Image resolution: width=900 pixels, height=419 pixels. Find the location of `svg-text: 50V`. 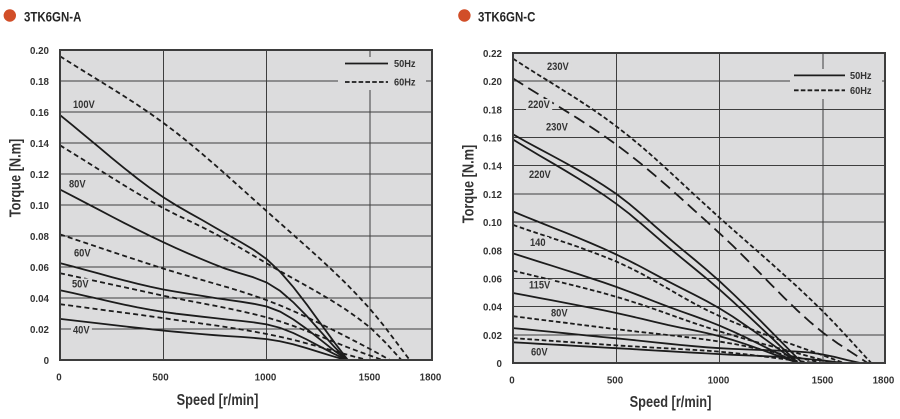

svg-text: 50V is located at coordinates (80, 285).